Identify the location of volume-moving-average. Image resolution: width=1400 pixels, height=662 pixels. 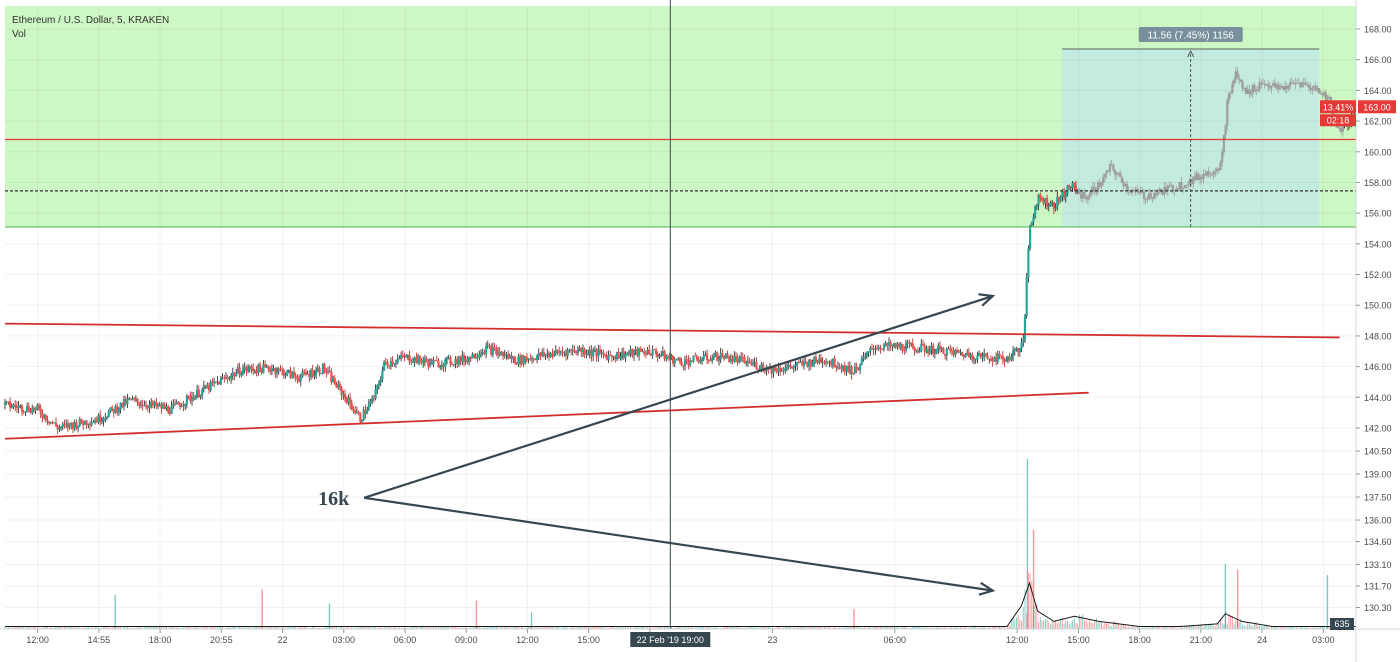
(680, 604).